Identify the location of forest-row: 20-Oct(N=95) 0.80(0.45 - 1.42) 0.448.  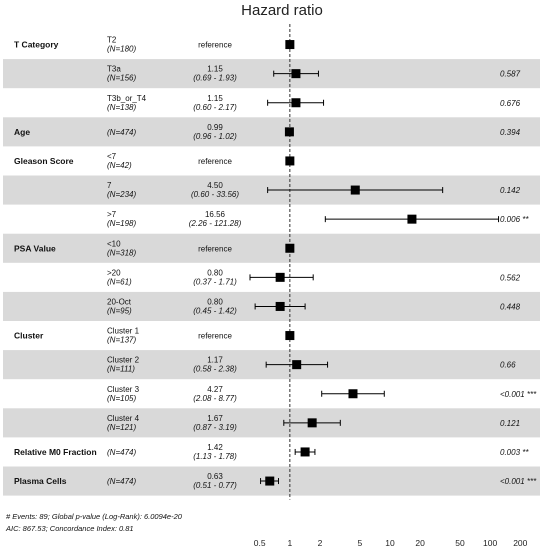
(314, 306).